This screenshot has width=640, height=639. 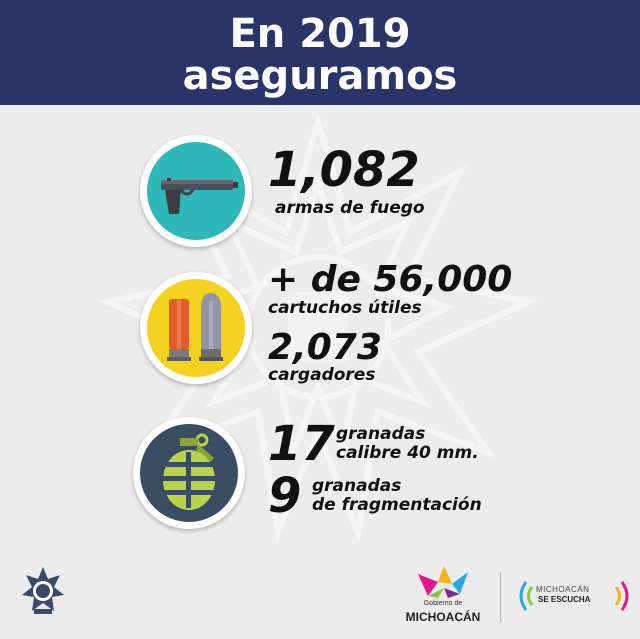 I want to click on frag-grenades-count: 9, so click(x=285, y=496).